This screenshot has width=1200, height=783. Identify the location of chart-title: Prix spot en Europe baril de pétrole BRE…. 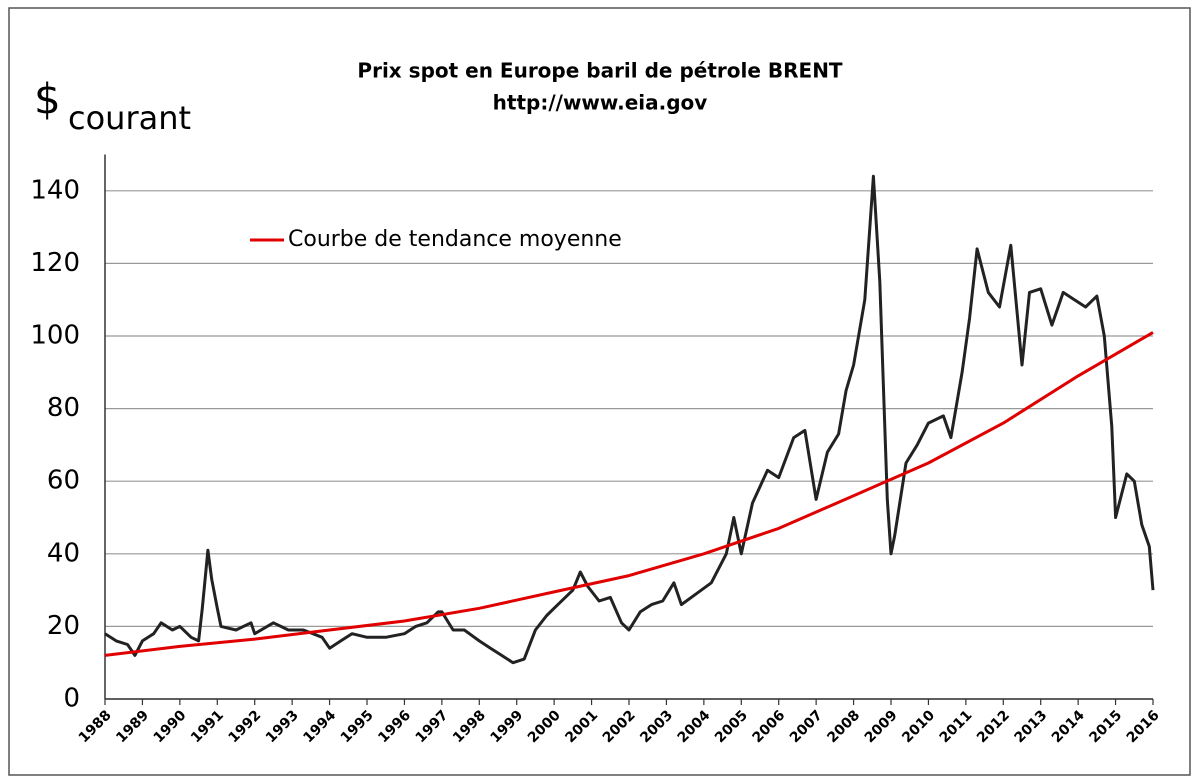
(600, 71).